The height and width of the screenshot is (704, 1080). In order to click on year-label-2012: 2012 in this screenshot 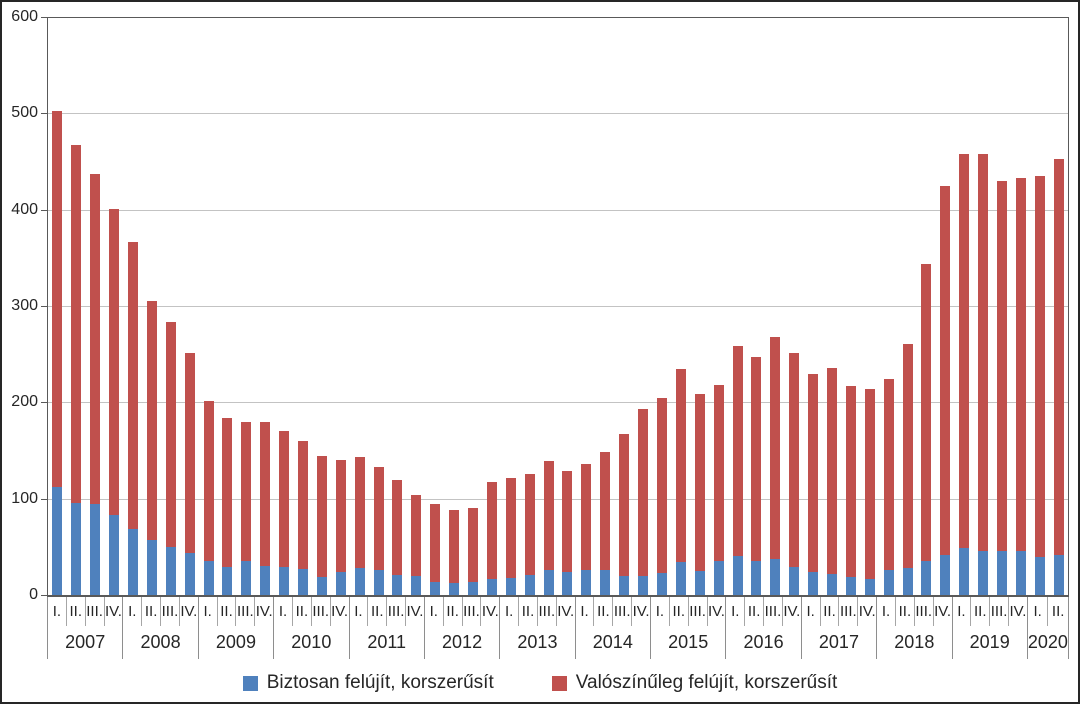, I will do `click(462, 642)`.